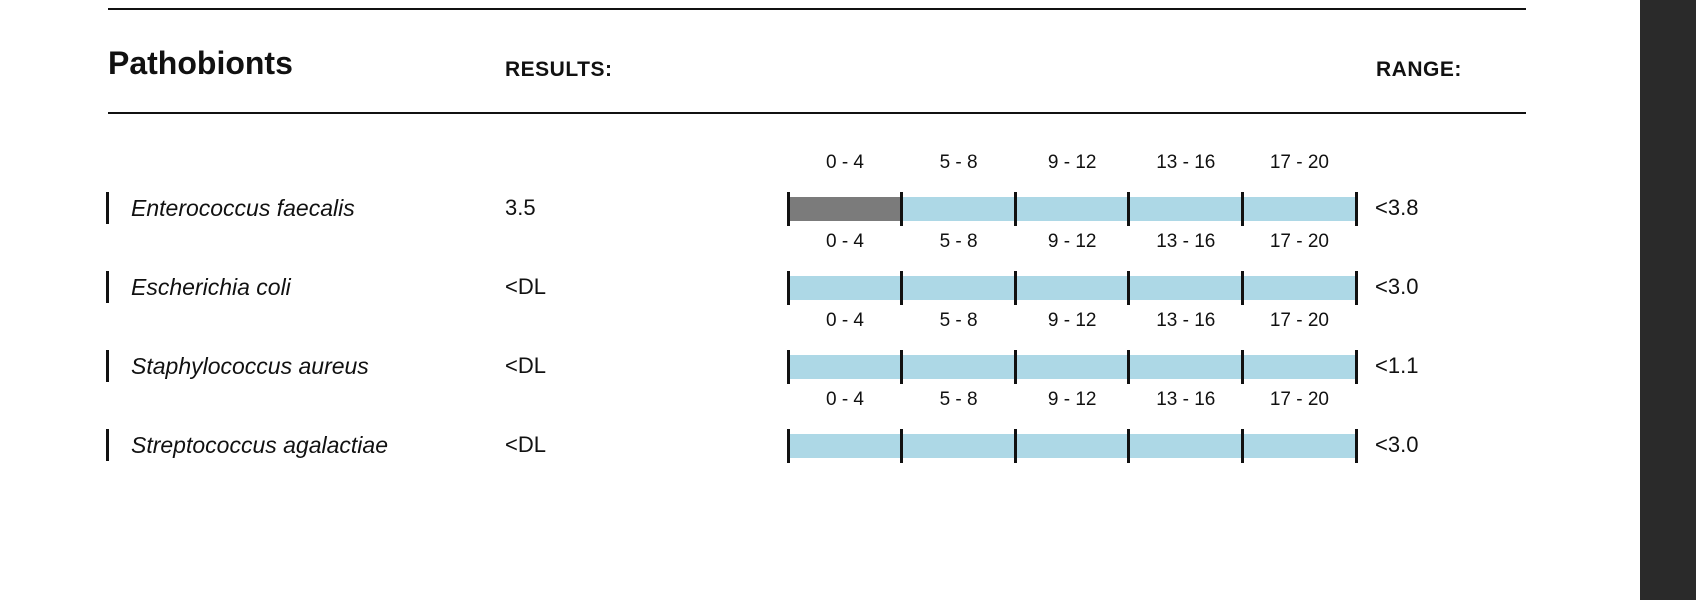 Image resolution: width=1696 pixels, height=600 pixels. What do you see at coordinates (817, 9) in the screenshot?
I see `top-rule` at bounding box center [817, 9].